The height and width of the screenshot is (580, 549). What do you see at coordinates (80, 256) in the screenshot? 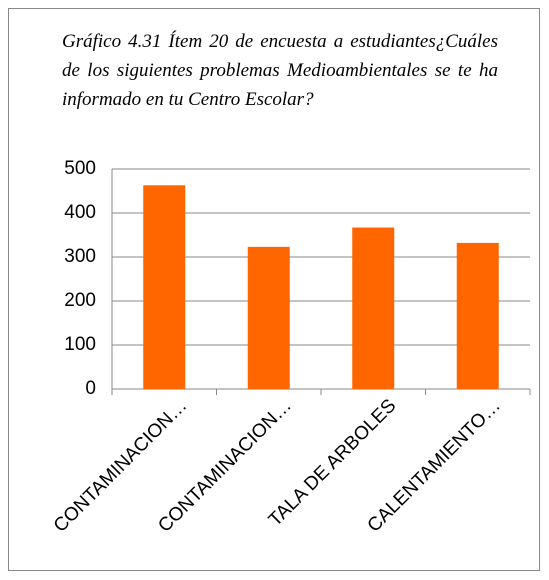
I see `y-tick-label: 300` at bounding box center [80, 256].